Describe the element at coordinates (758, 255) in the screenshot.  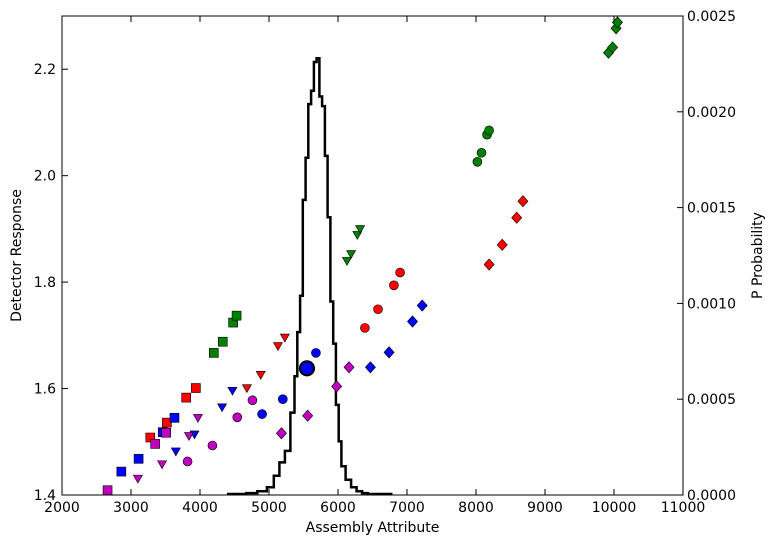
I see `y2-axis-label: P Probability` at that location.